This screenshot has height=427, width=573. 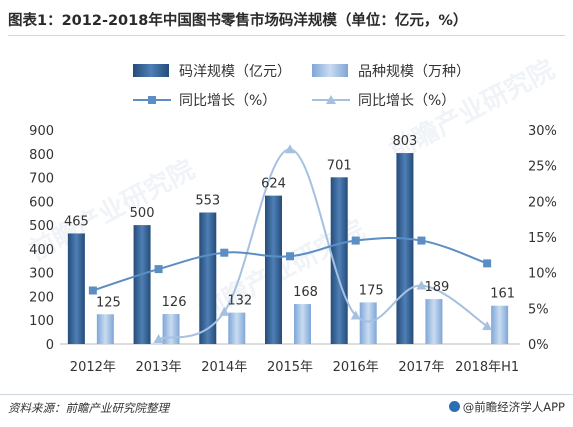 What do you see at coordinates (290, 367) in the screenshot?
I see `x-axis-tick-label: 2015年` at bounding box center [290, 367].